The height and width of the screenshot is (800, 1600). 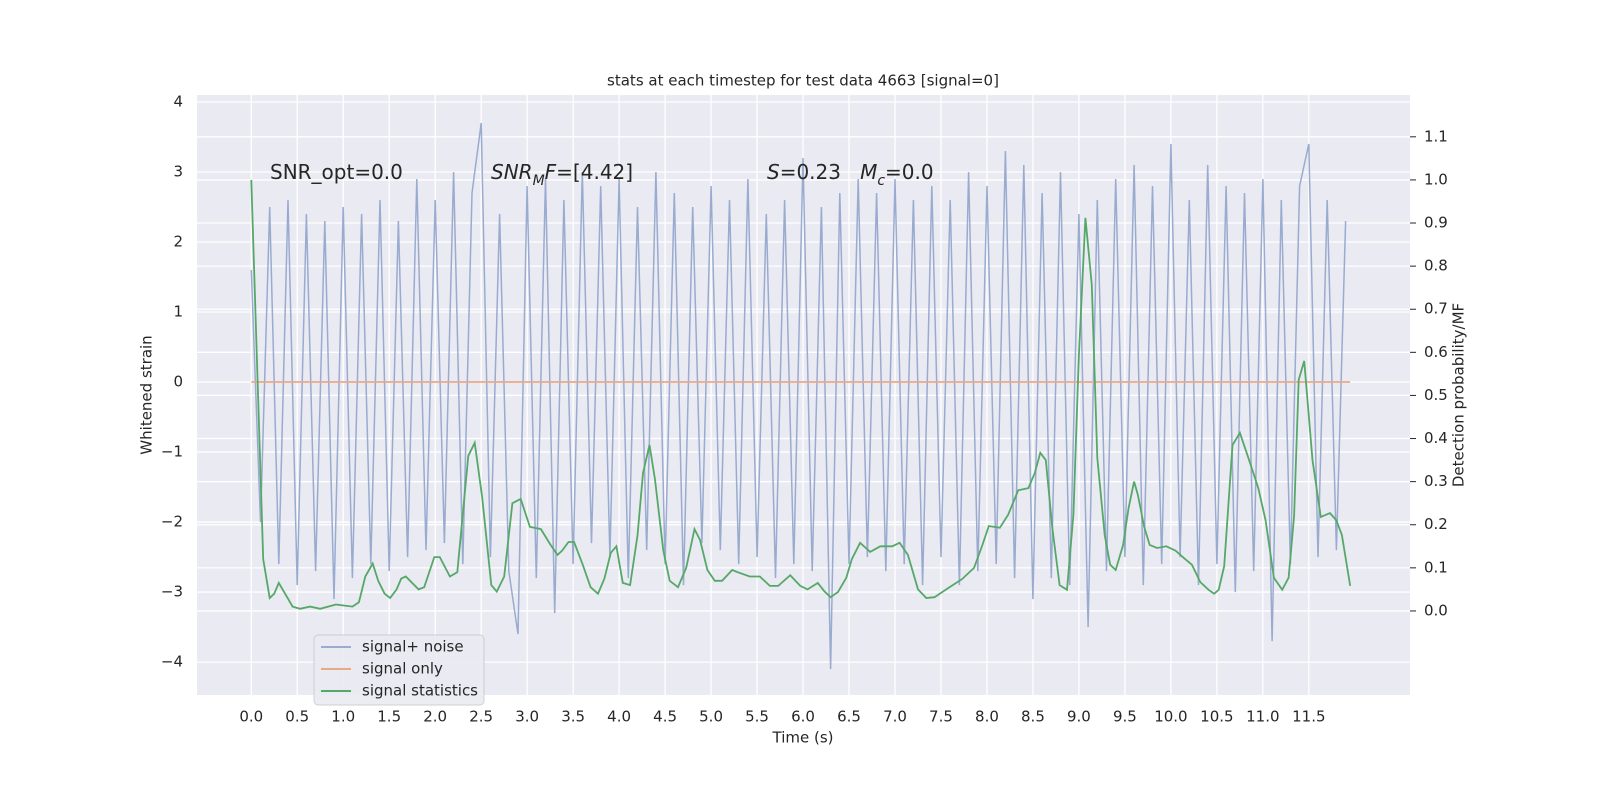 I want to click on annotation-part: F, so click(x=551, y=172).